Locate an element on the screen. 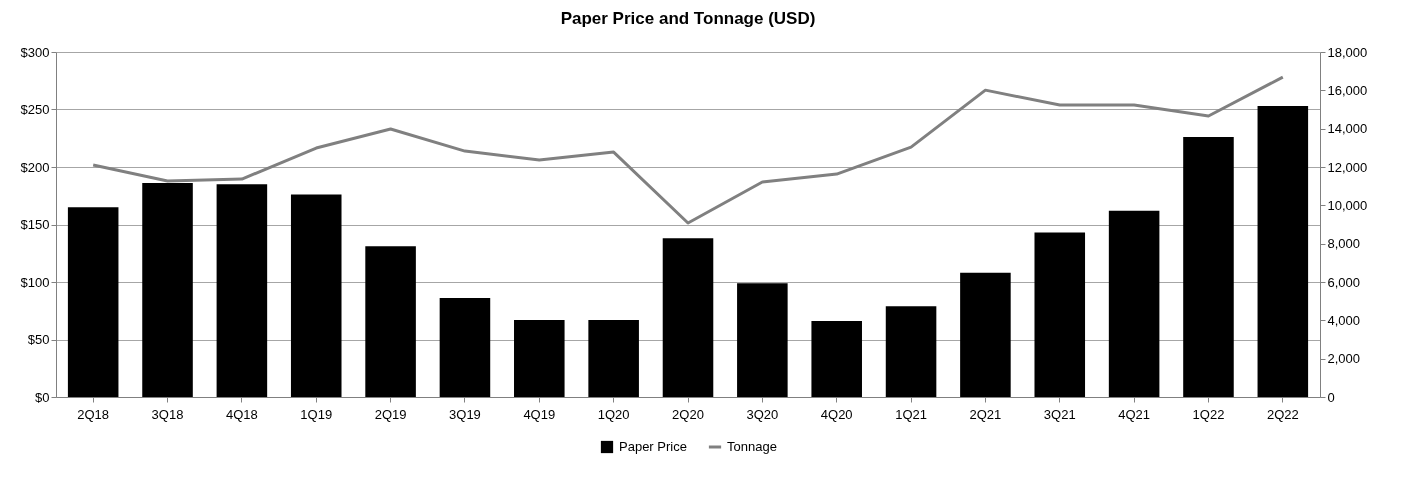  x-tick-label: 4Q18 is located at coordinates (241, 414).